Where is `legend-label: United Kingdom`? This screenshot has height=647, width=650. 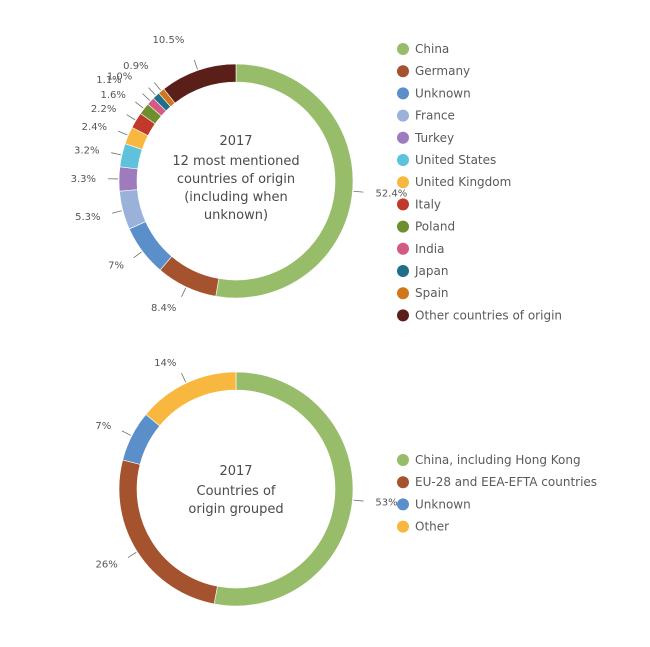
legend-label: United Kingdom is located at coordinates (463, 182).